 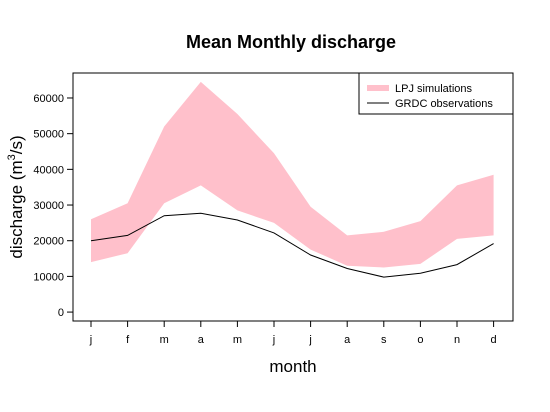 I want to click on x-tick-label: n, so click(x=457, y=340).